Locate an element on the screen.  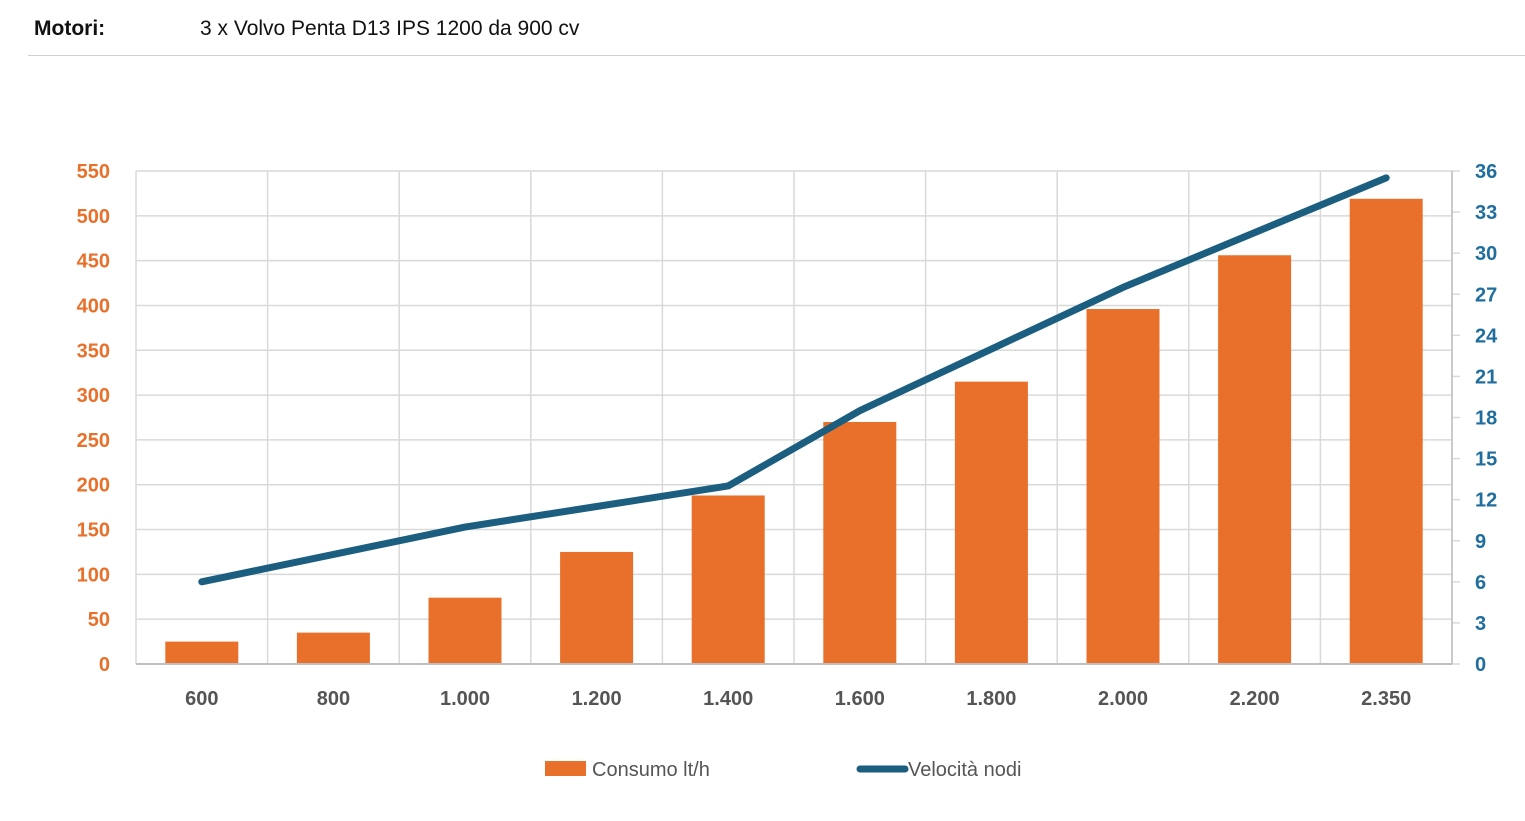
y-right-tick-label: 6 is located at coordinates (1480, 583).